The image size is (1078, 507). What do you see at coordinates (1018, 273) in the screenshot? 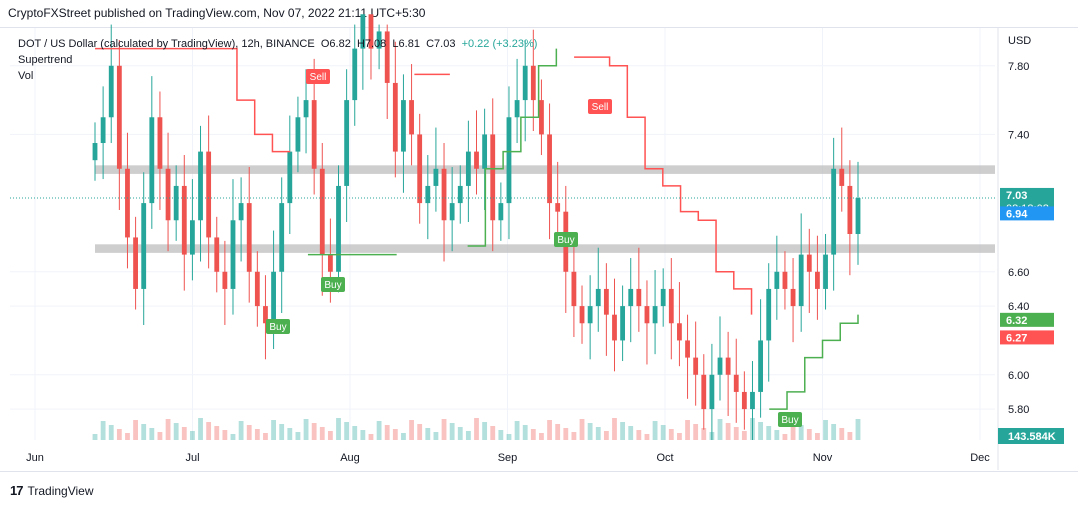
I see `y-tick-label: 6.60` at bounding box center [1018, 273].